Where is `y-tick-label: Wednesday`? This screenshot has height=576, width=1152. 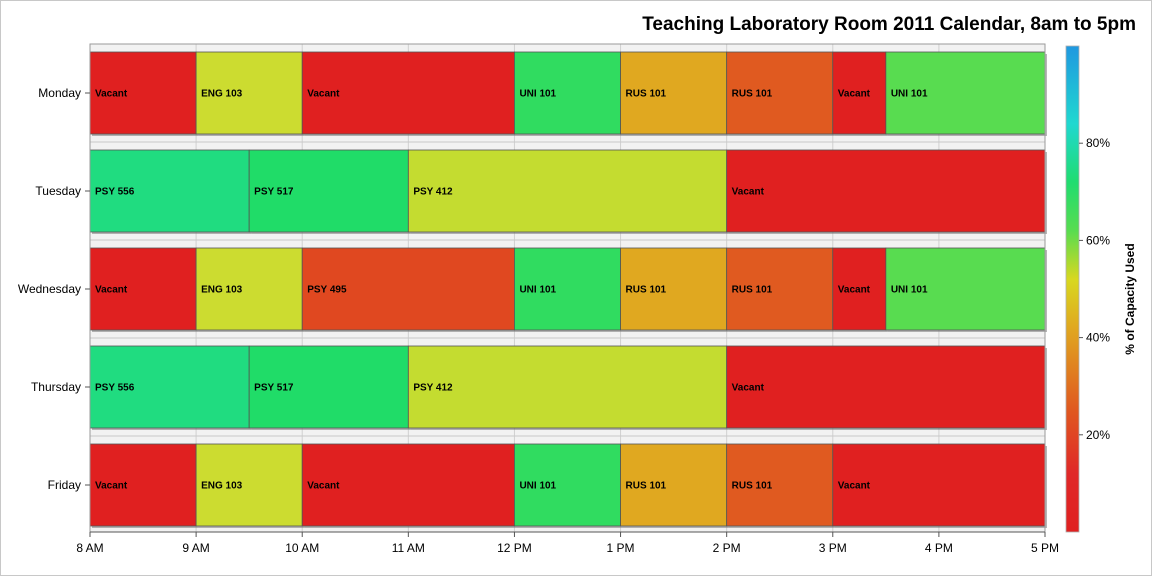 y-tick-label: Wednesday is located at coordinates (49, 289).